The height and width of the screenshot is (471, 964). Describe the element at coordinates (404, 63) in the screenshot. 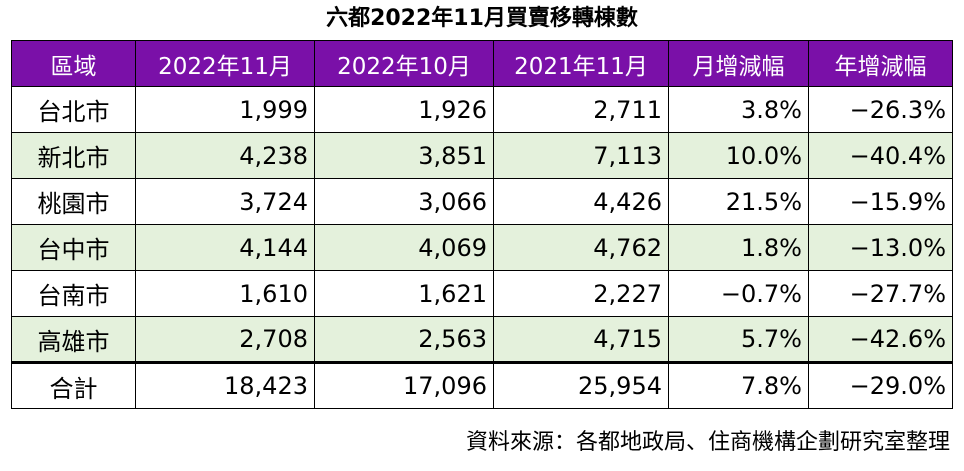

I see `header-oct-2022: 2022年10月` at that location.